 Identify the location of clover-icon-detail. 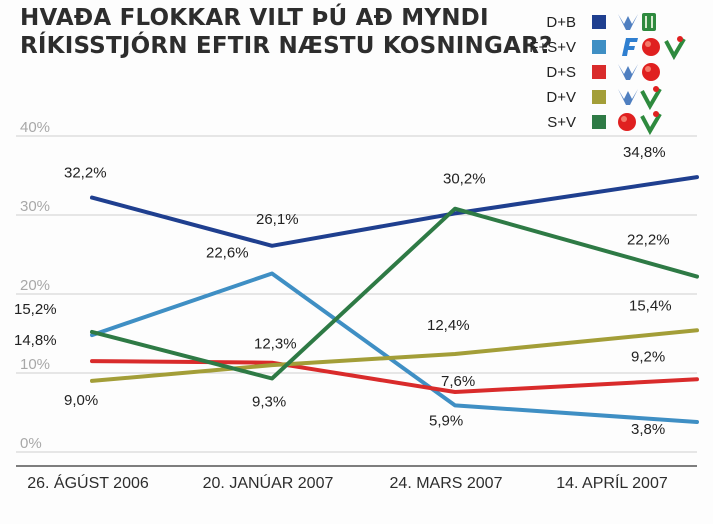
(649, 22).